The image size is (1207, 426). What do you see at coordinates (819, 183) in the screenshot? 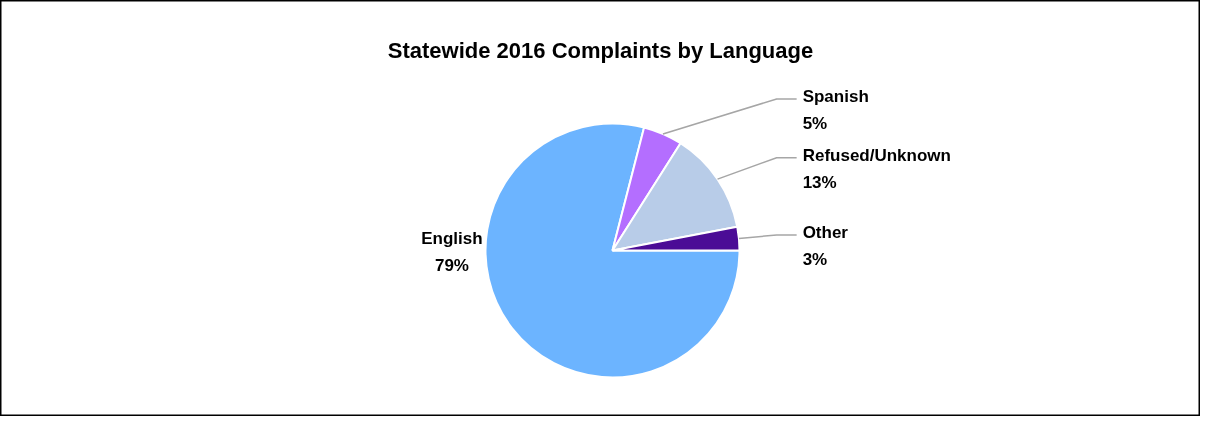
I see `data-label: 13%` at bounding box center [819, 183].